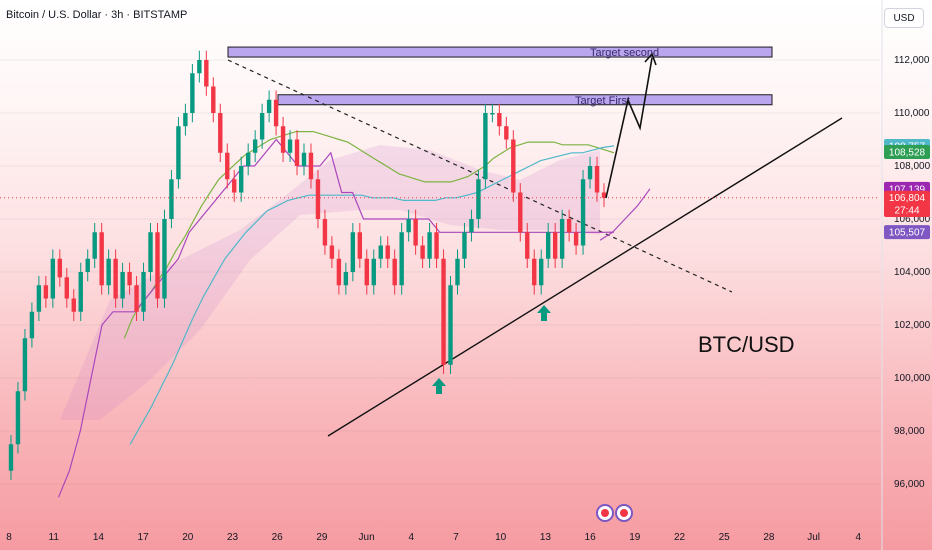  Describe the element at coordinates (912, 60) in the screenshot. I see `y-tick-label: 112,000` at that location.